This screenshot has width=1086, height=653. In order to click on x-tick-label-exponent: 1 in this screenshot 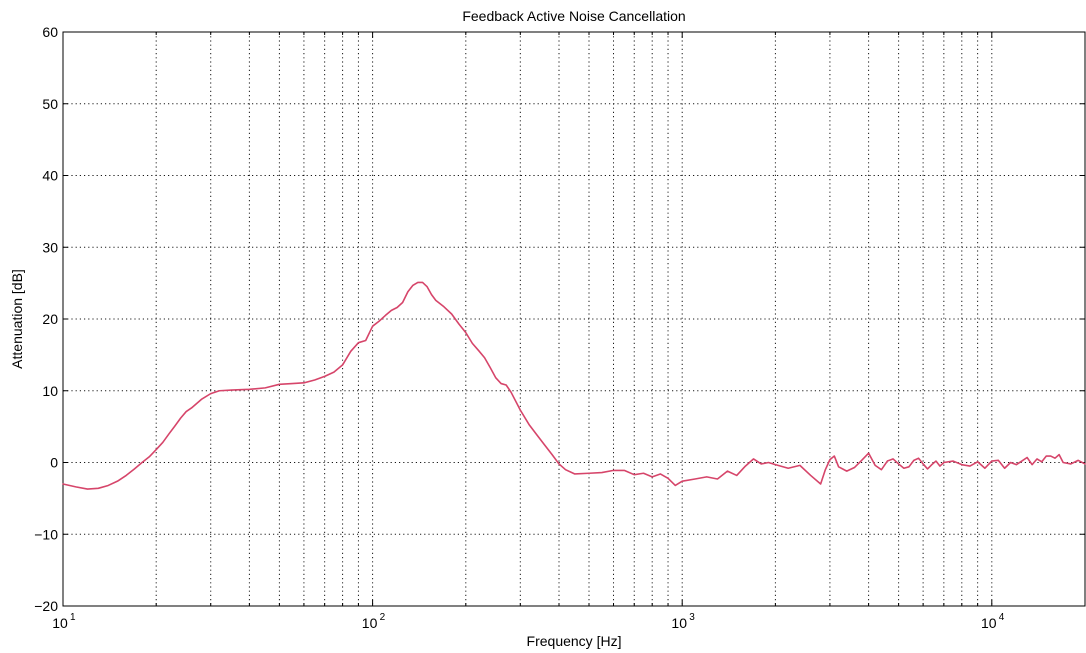, I will do `click(73, 617)`.